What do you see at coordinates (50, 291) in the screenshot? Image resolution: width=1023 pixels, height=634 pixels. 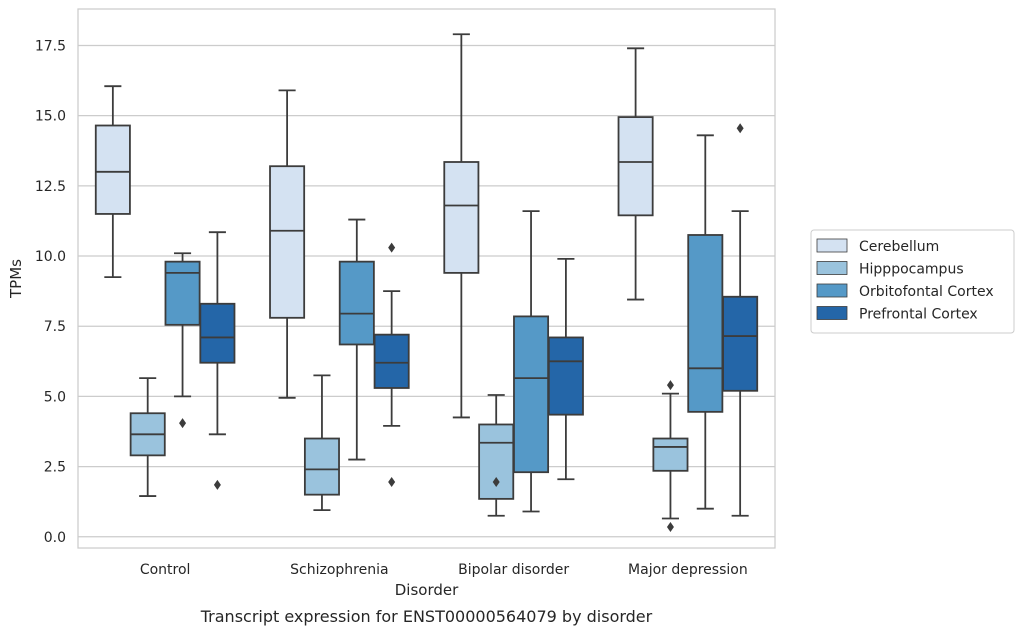 I see `y-tick-labels: 0.0 2.5 5.0 7.5 10.0 12.5 15.0 17.5` at bounding box center [50, 291].